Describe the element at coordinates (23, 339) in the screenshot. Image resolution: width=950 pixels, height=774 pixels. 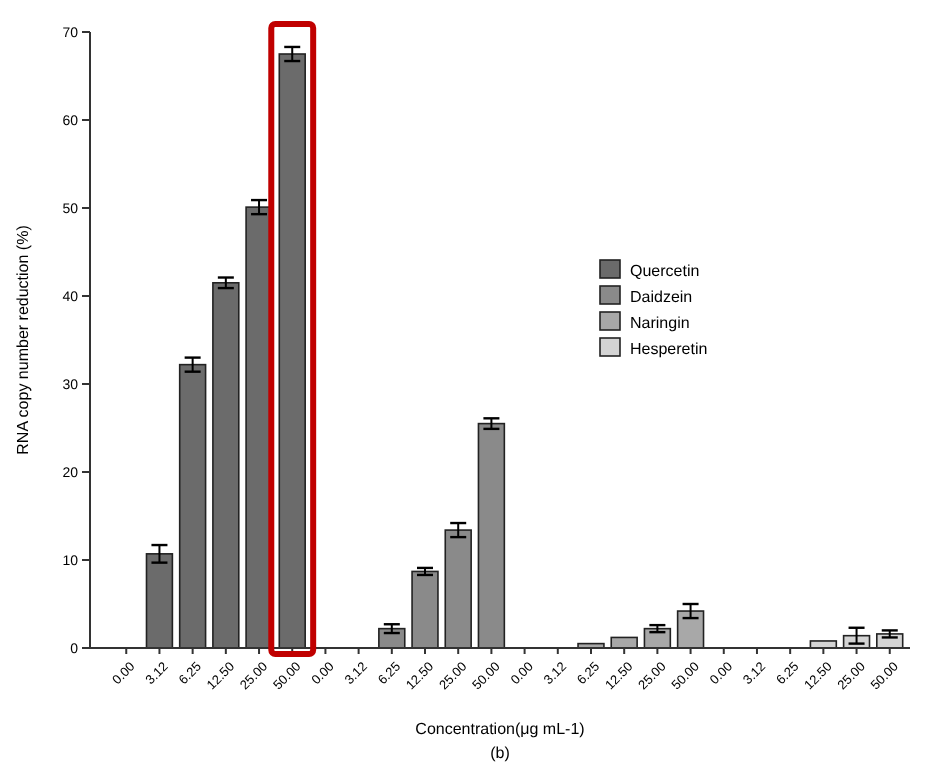
I see `y-axis-title: RNA copy number reduction (%)` at that location.